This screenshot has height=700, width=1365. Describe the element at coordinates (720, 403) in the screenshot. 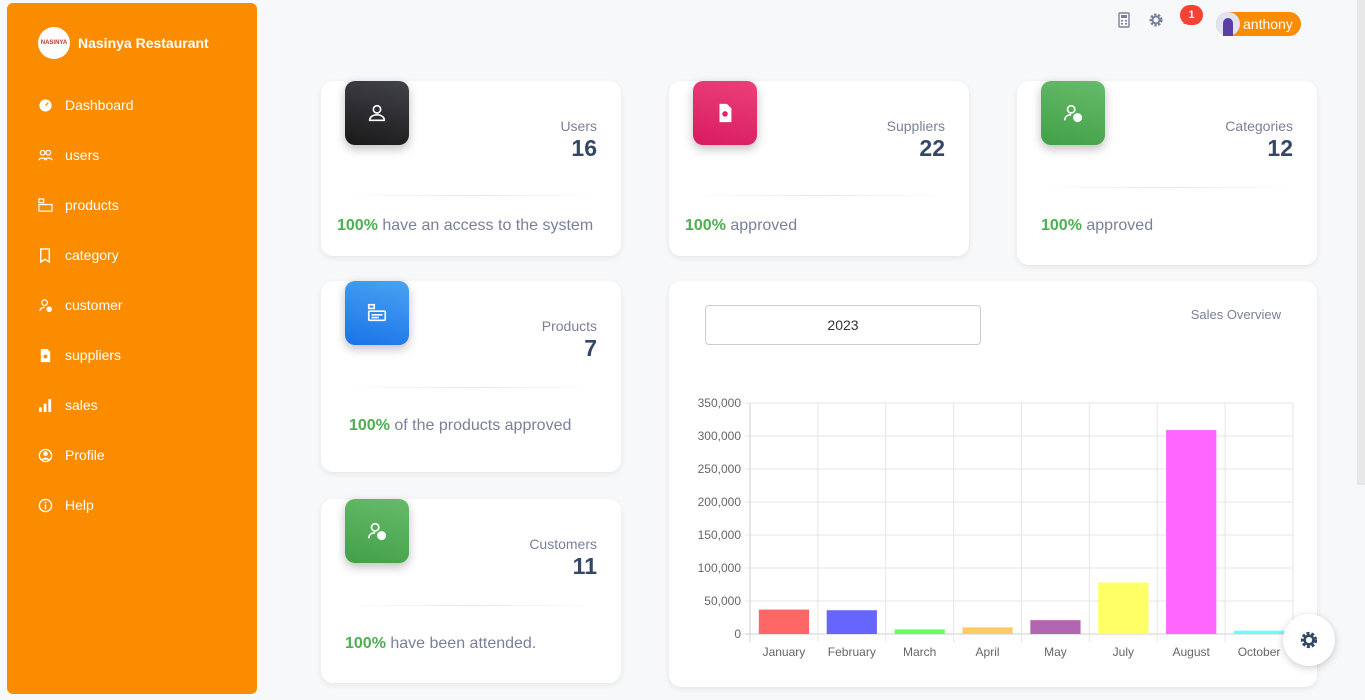

I see `y-tick-label: 350,000` at that location.